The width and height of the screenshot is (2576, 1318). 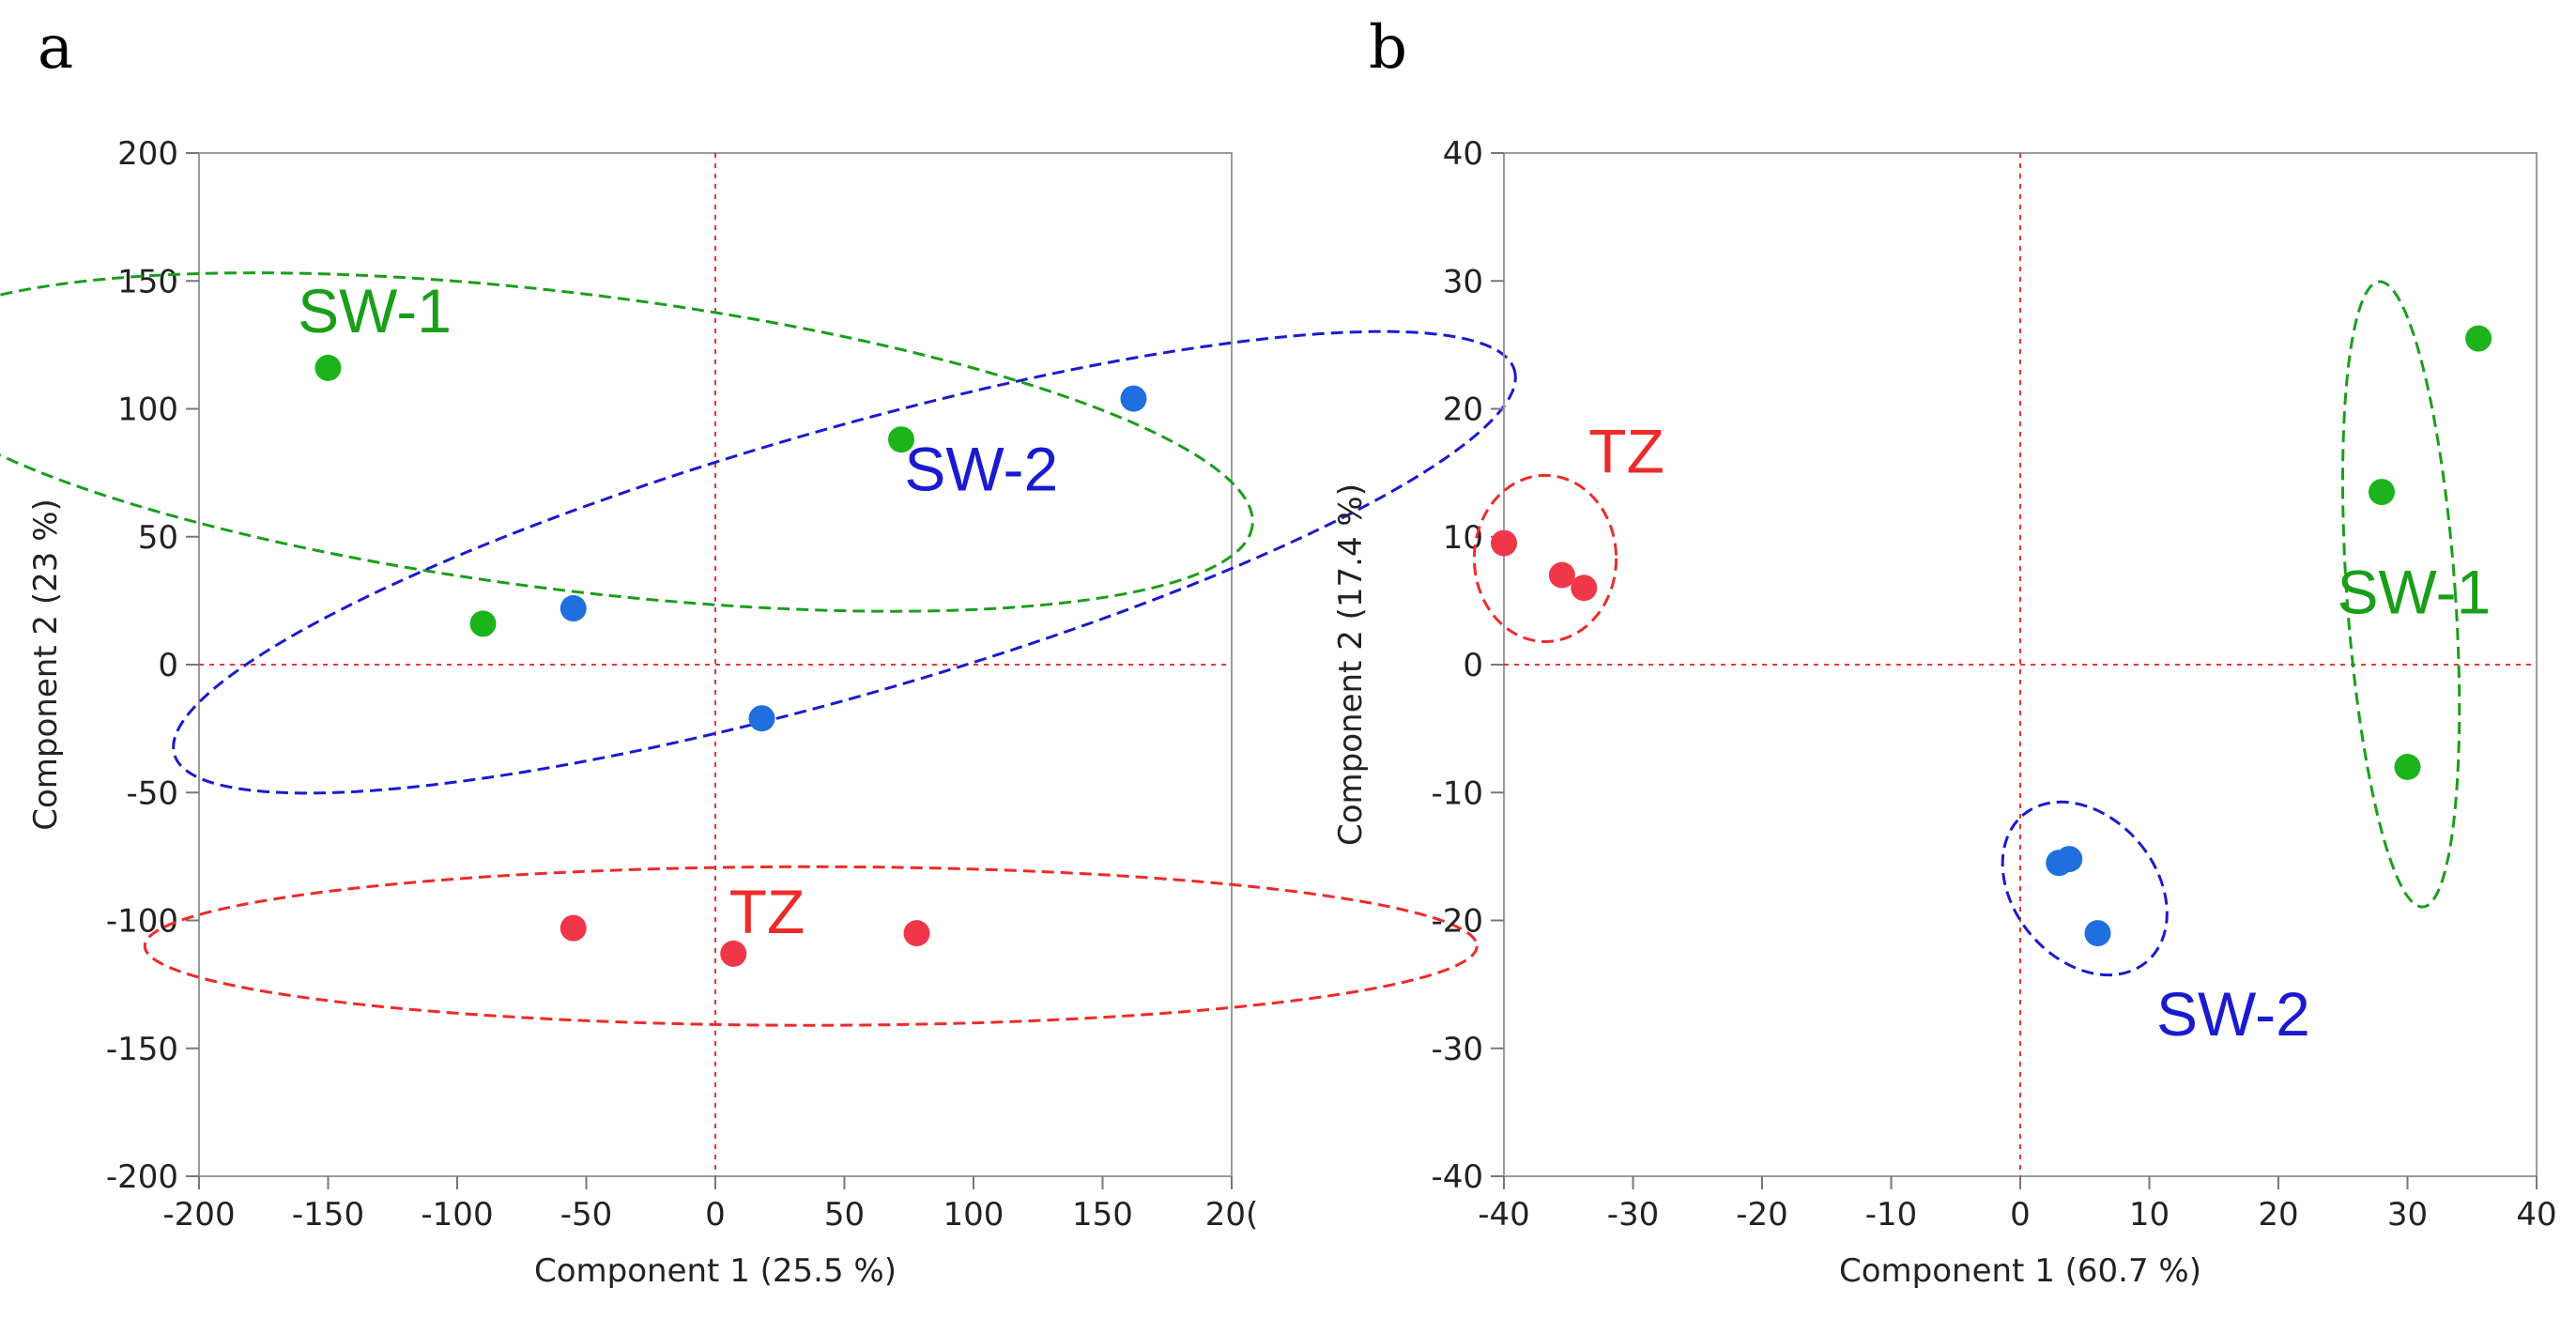 I want to click on panel-a-x-tick-label: 50, so click(x=844, y=1215).